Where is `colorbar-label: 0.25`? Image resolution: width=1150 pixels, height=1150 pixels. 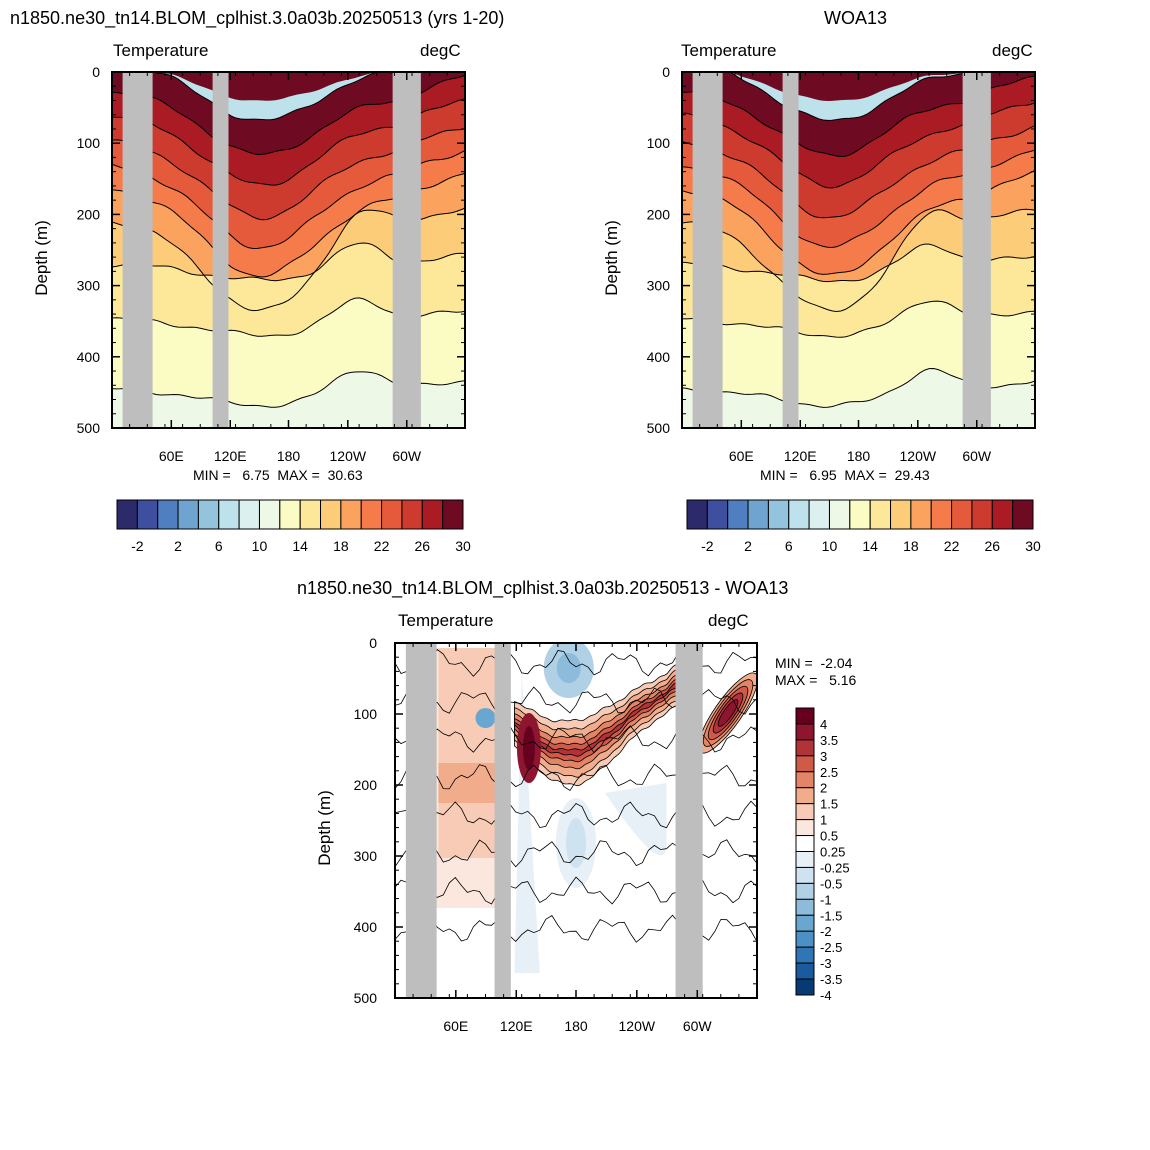
colorbar-label: 0.25 is located at coordinates (832, 852).